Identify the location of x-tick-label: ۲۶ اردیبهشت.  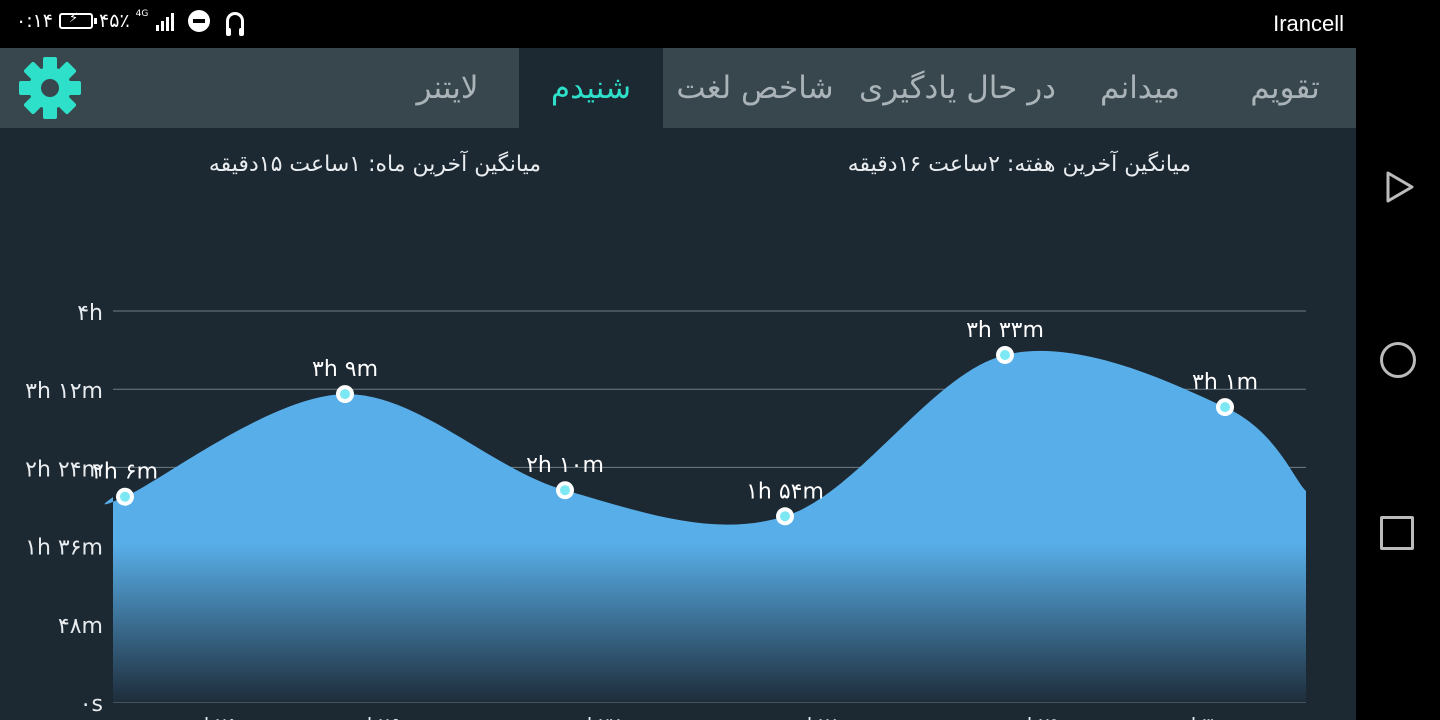
(345, 716).